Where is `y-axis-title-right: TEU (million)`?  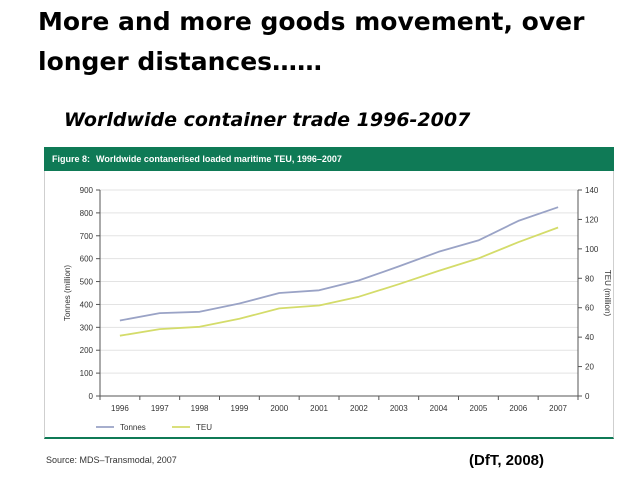 y-axis-title-right: TEU (million) is located at coordinates (607, 293).